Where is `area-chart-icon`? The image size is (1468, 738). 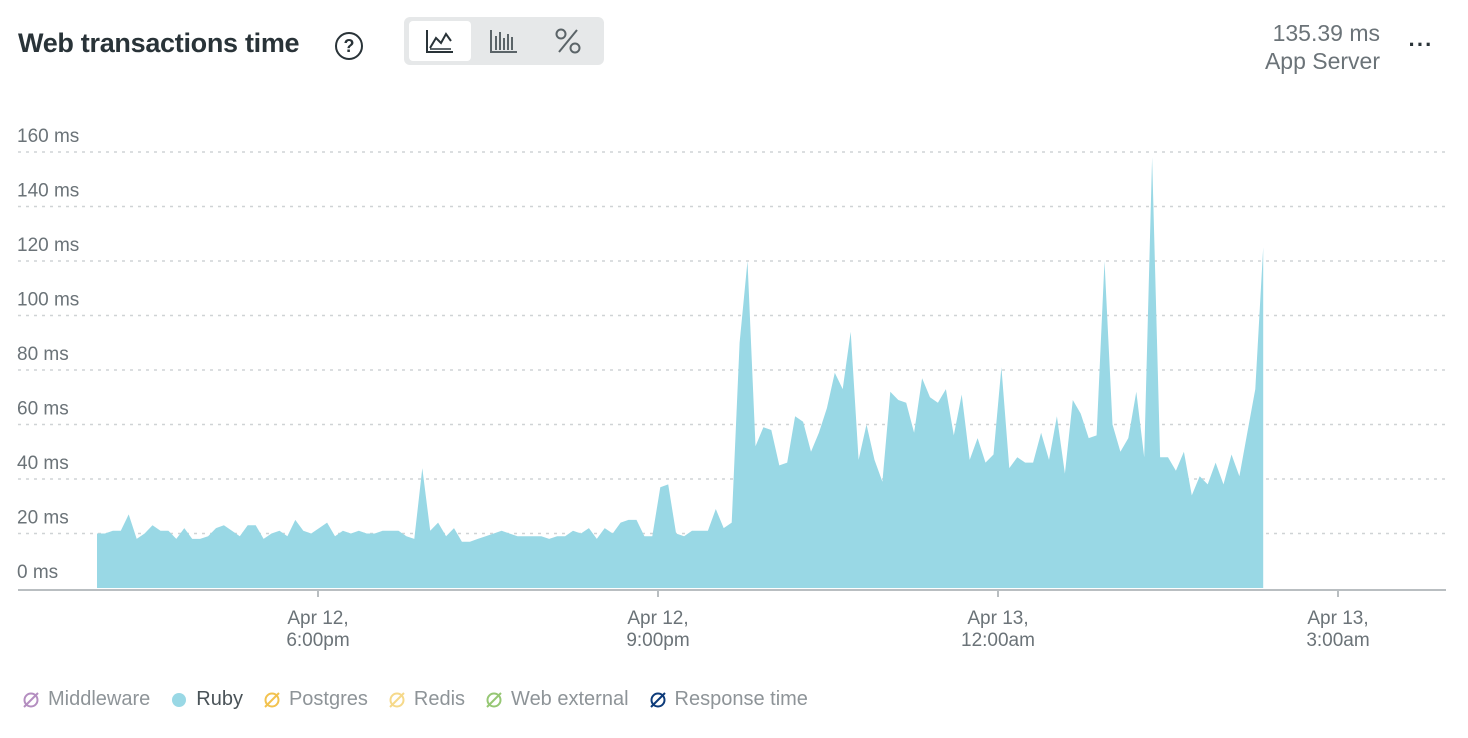 area-chart-icon is located at coordinates (439, 41).